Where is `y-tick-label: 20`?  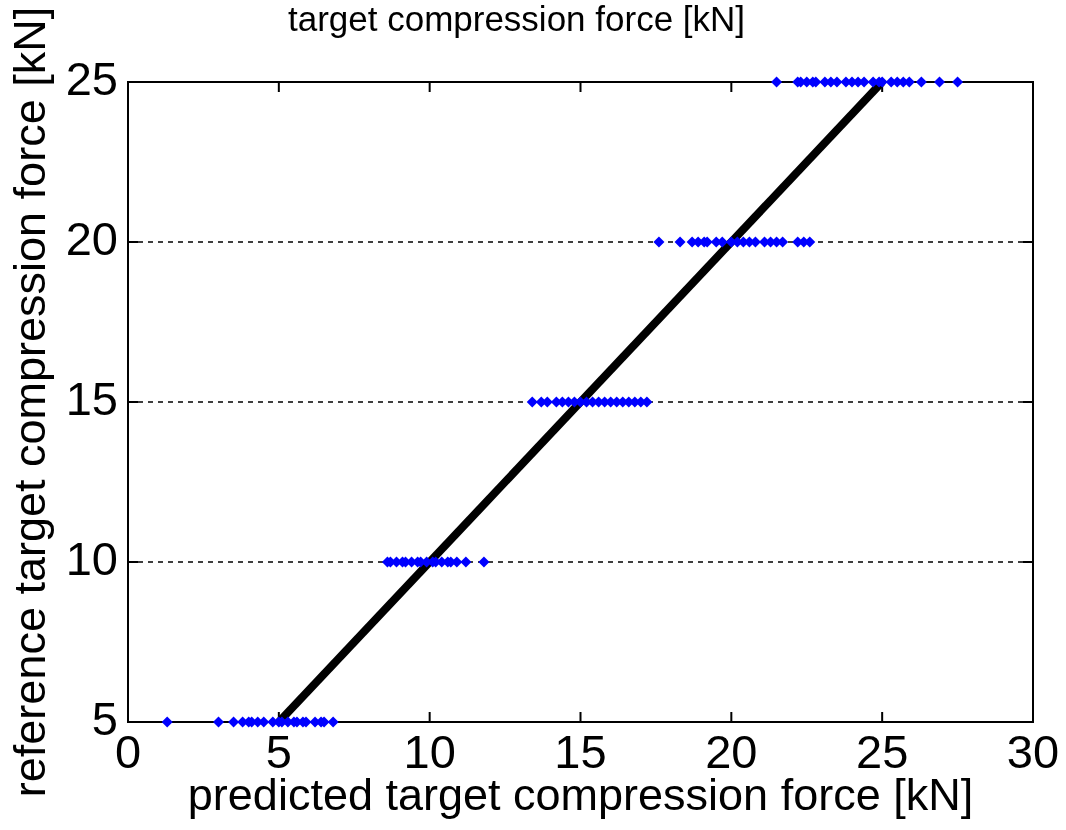
y-tick-label: 20 is located at coordinates (91, 238).